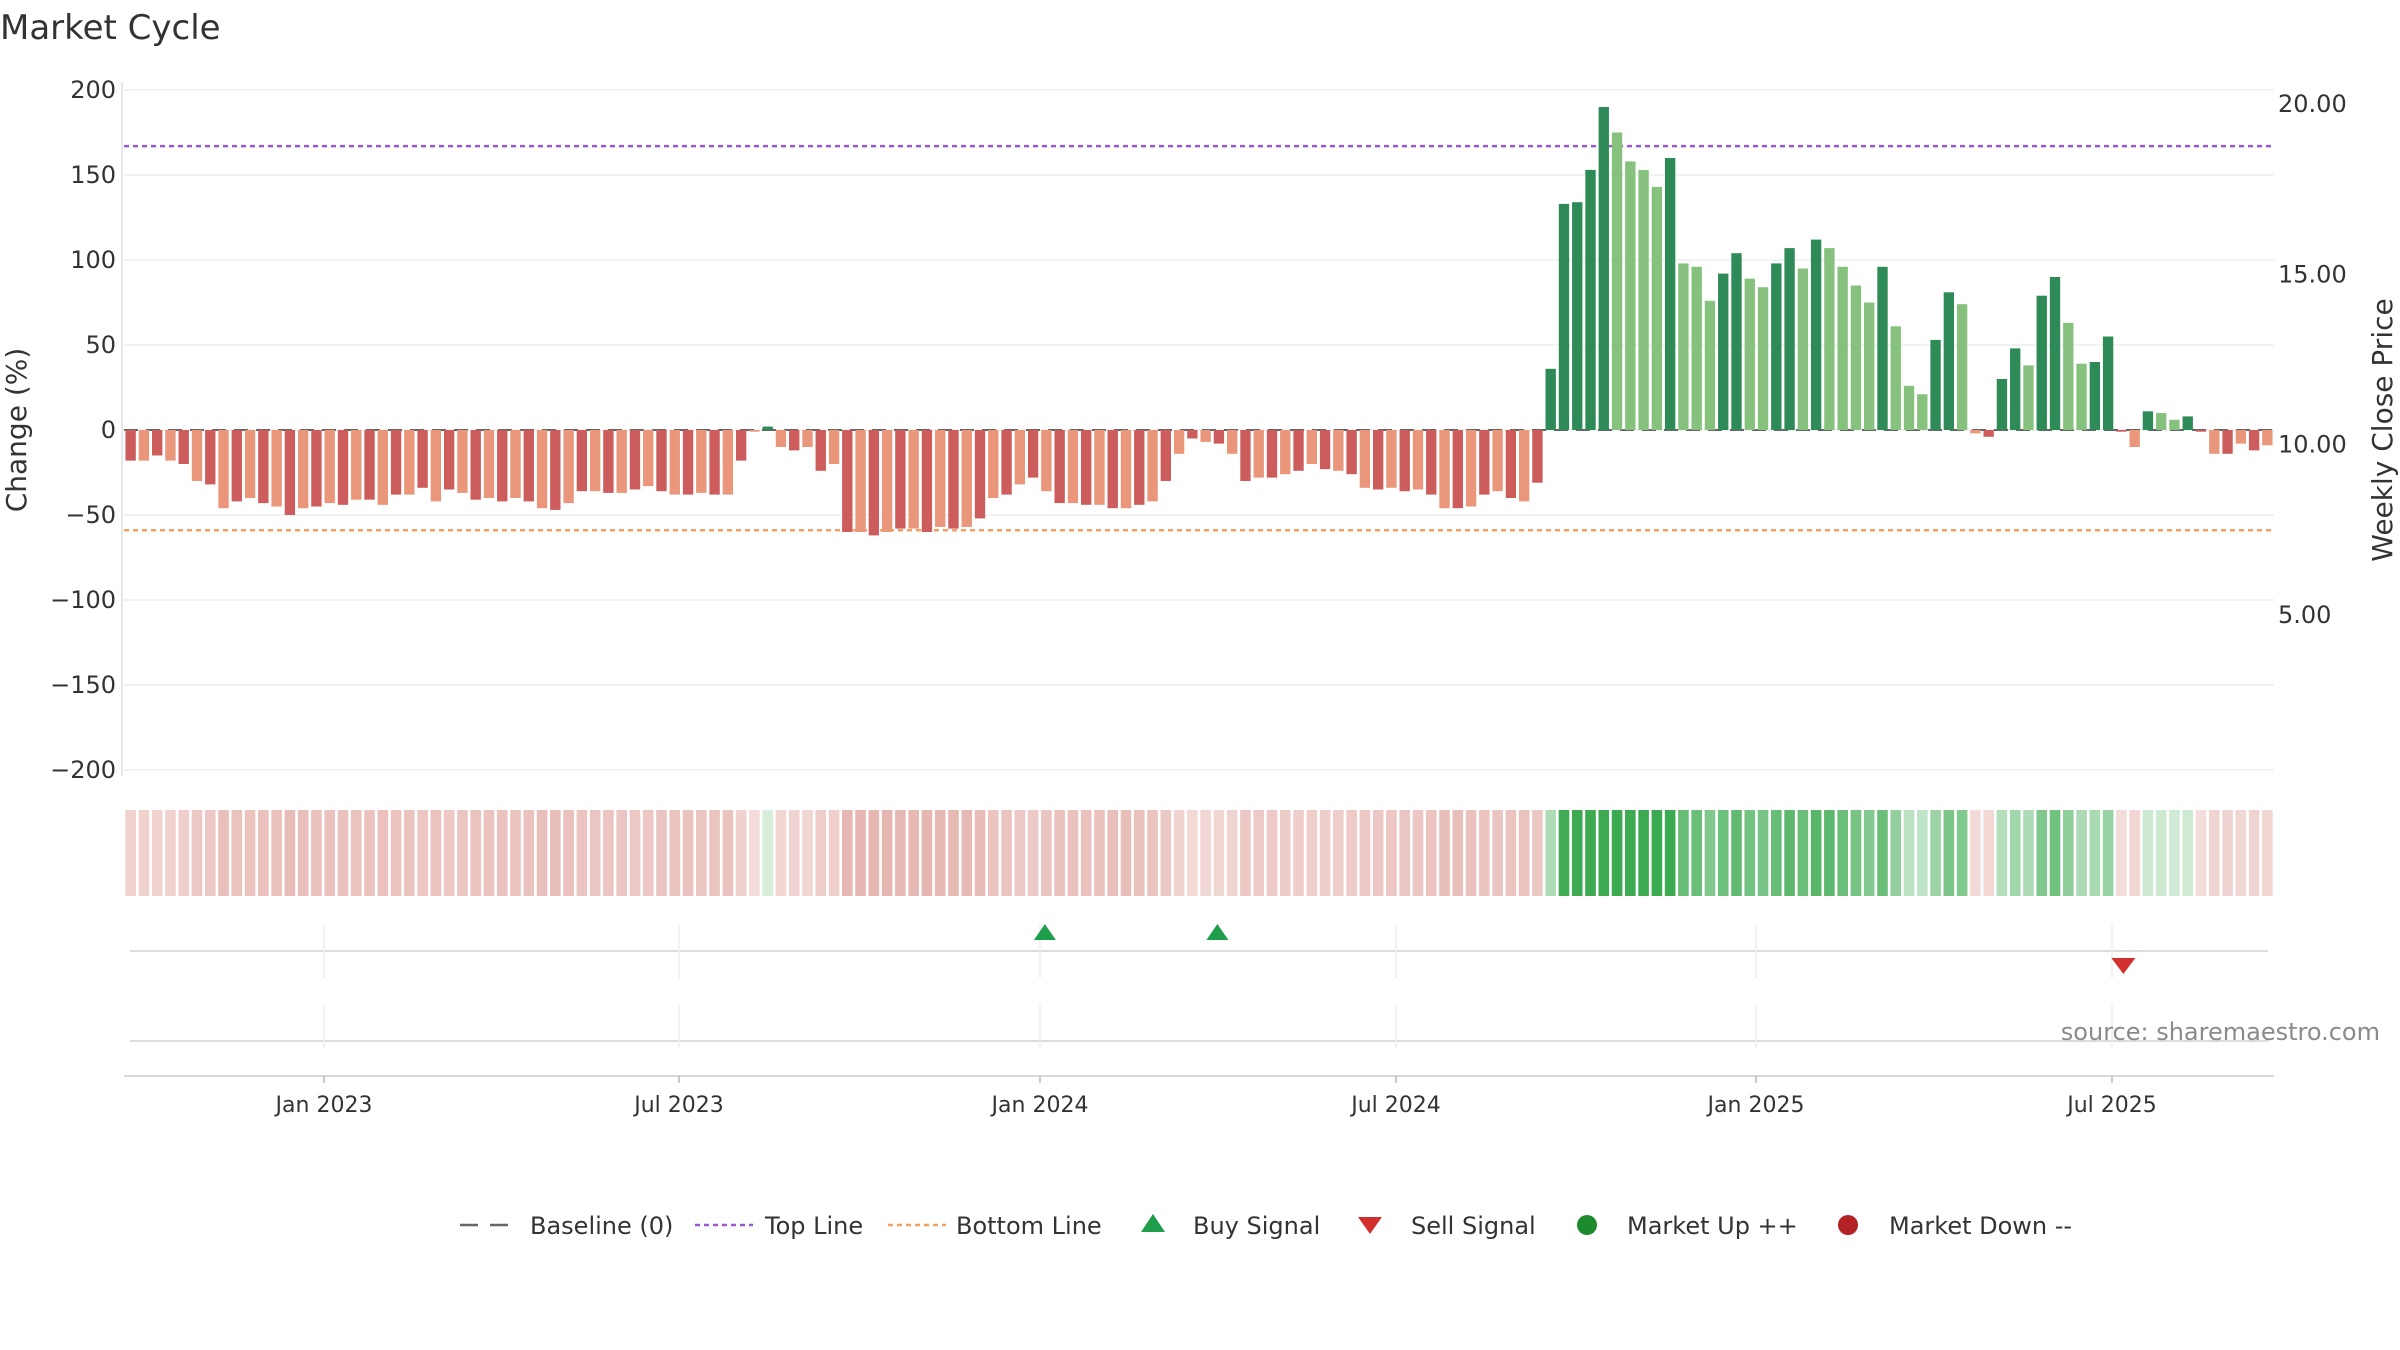 The image size is (2400, 1350). I want to click on buy-signal-marker, so click(1217, 932).